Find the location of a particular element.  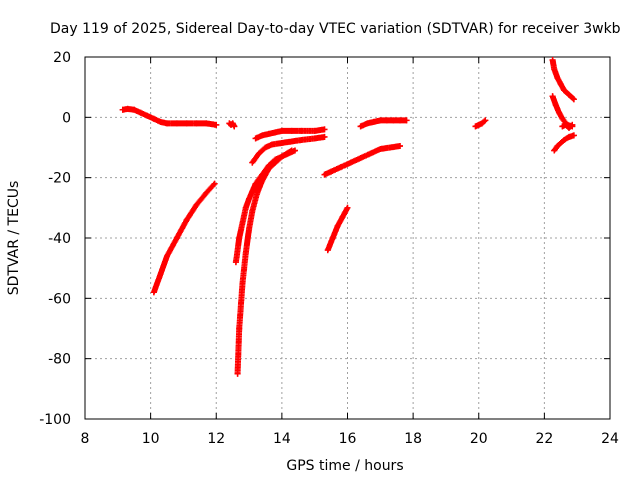

x-tick-label: 8 is located at coordinates (85, 439).